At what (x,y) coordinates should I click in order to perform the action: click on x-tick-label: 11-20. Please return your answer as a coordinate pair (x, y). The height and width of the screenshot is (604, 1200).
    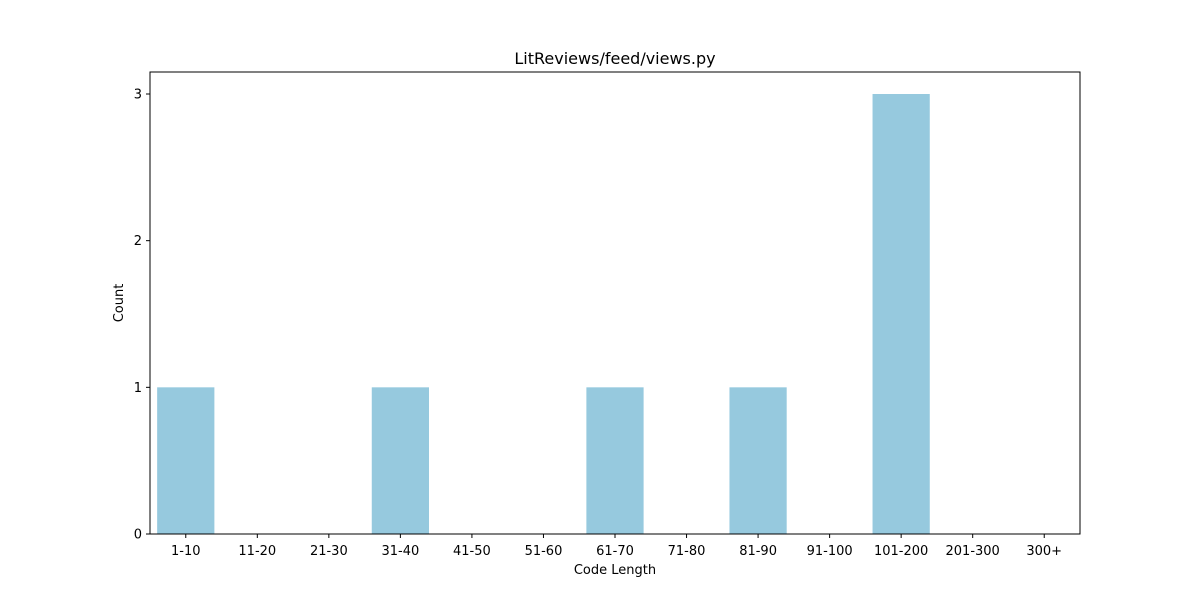
    Looking at the image, I should click on (257, 551).